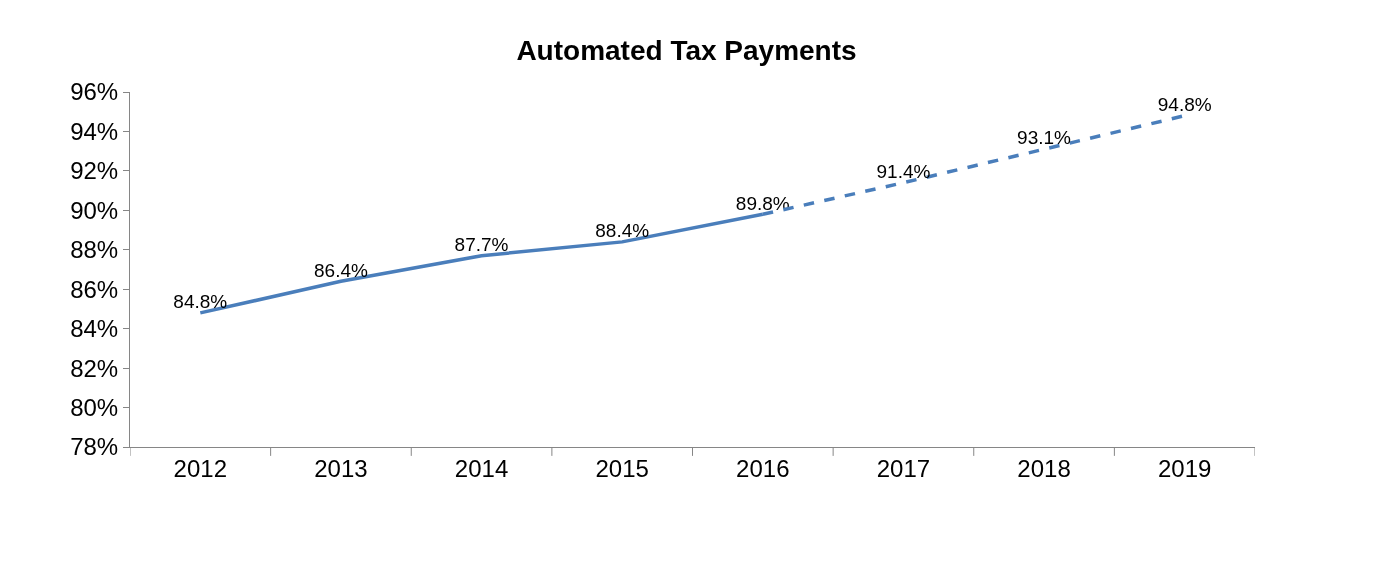  I want to click on y-tick-label: 96%, so click(94, 92).